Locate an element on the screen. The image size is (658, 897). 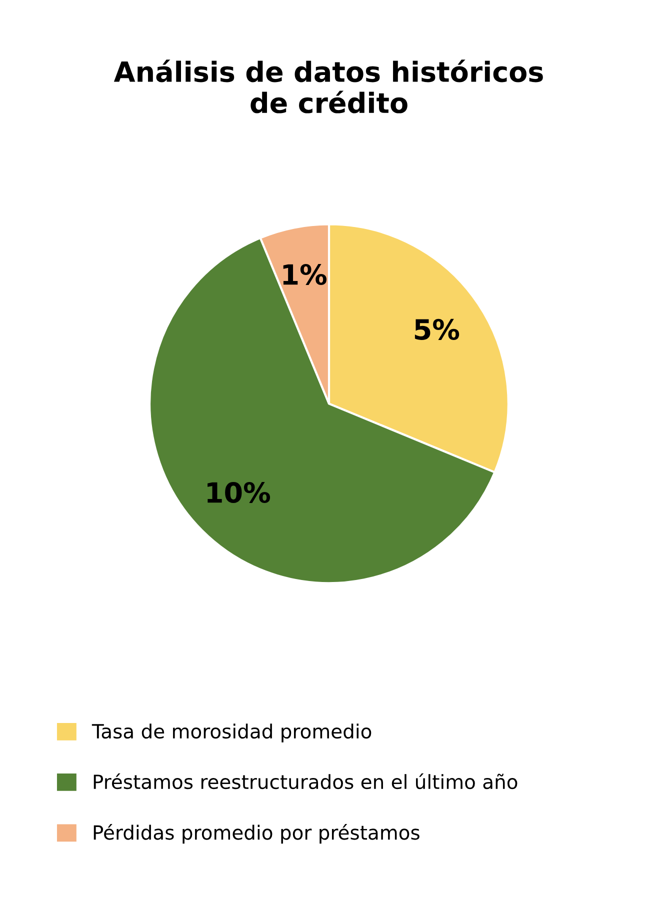
data-label: 5% is located at coordinates (437, 329).